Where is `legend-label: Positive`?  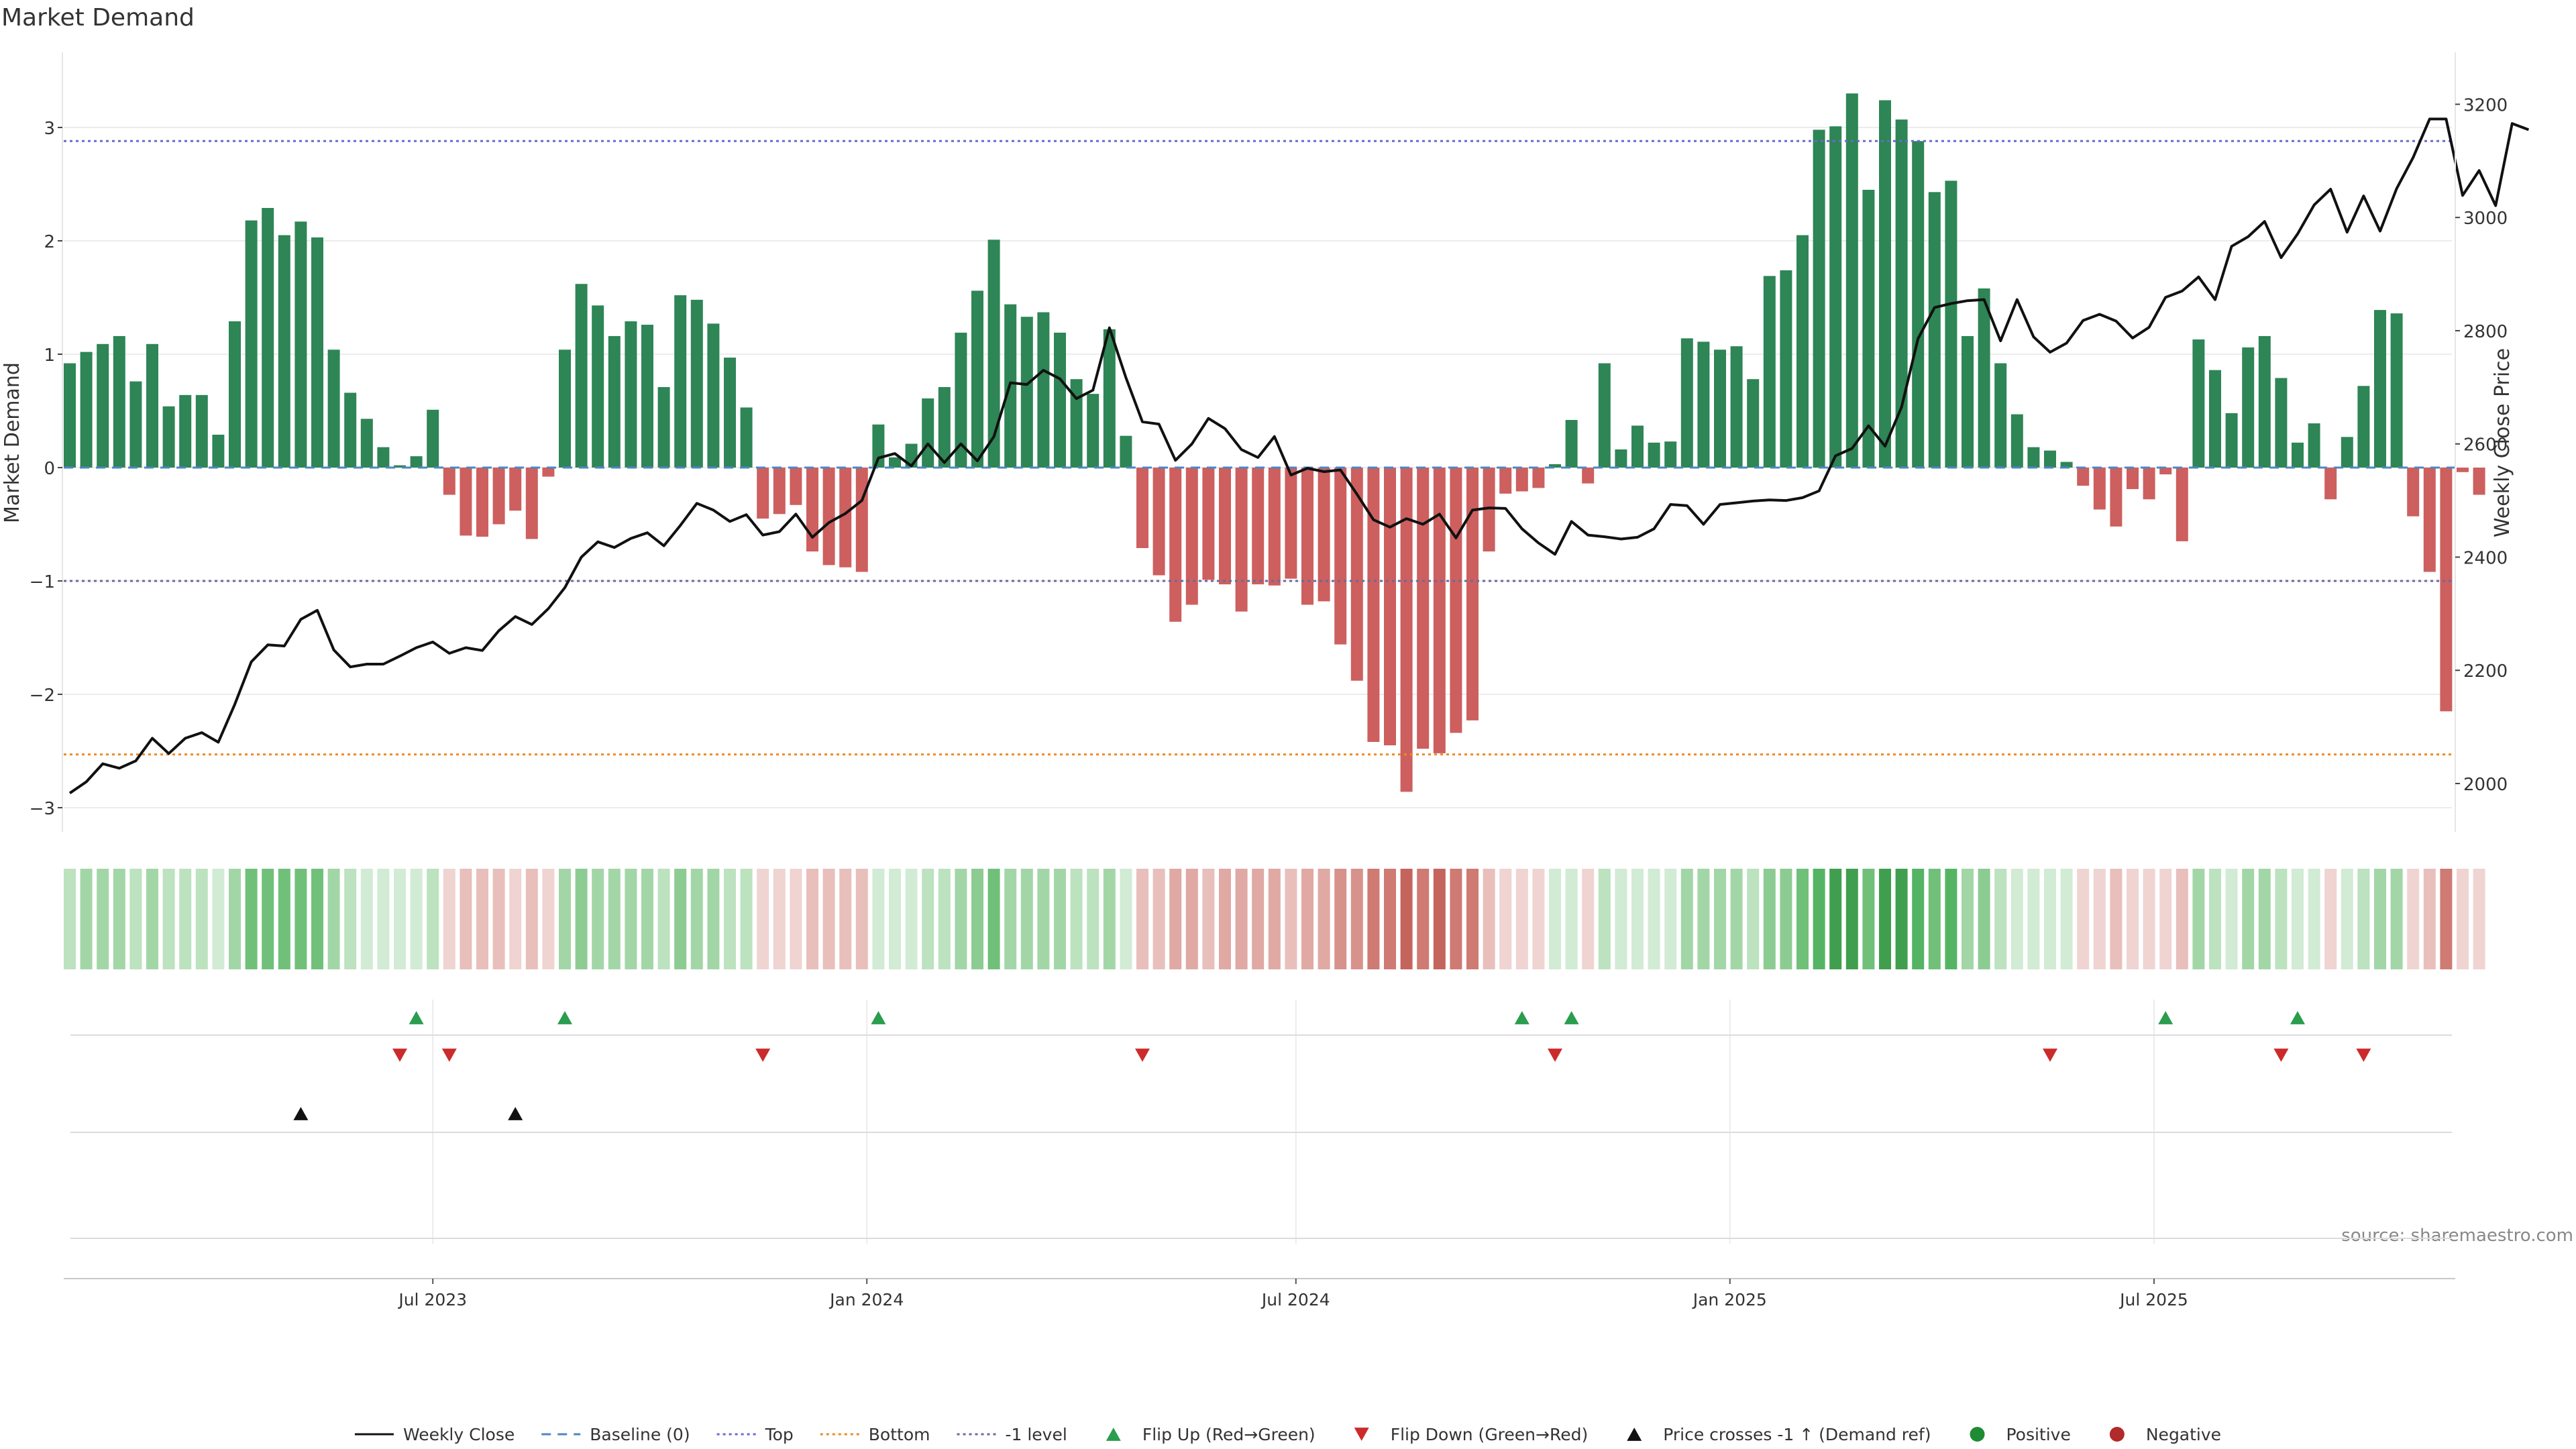
legend-label: Positive is located at coordinates (2038, 1434).